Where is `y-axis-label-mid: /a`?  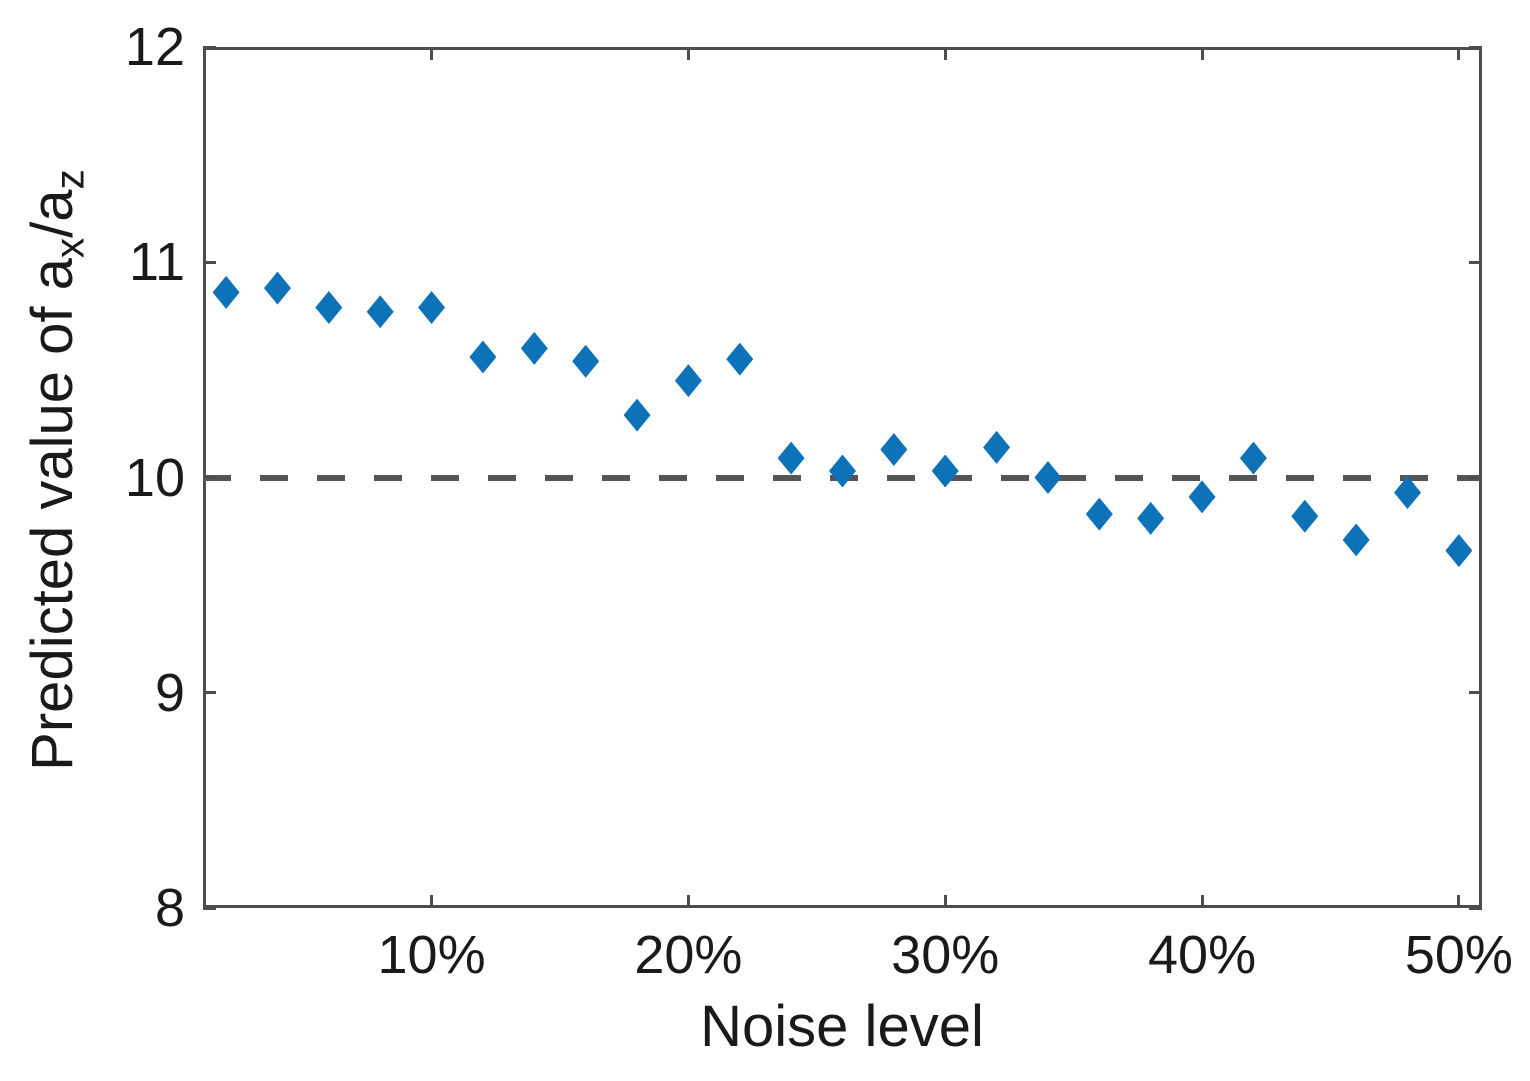 y-axis-label-mid: /a is located at coordinates (53, 213).